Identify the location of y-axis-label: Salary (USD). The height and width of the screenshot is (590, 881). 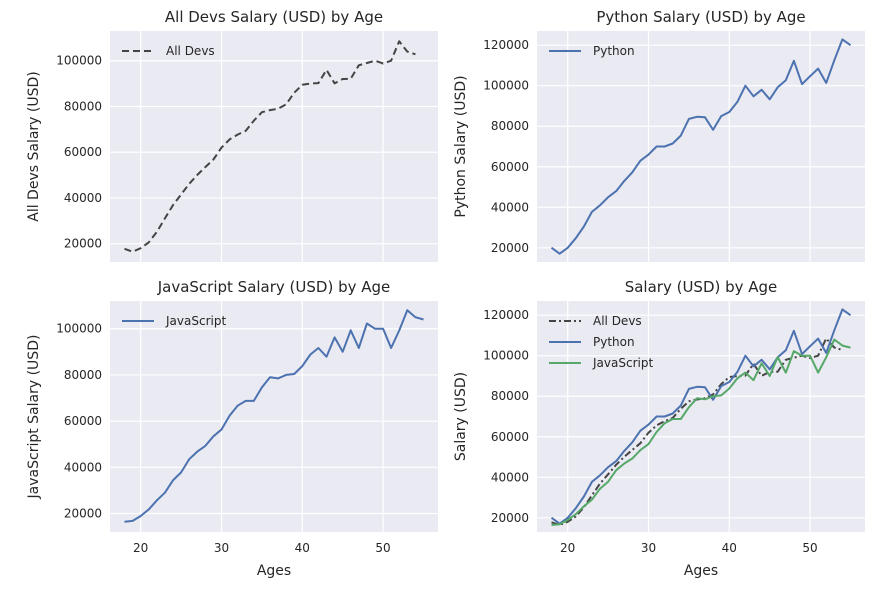
(461, 416).